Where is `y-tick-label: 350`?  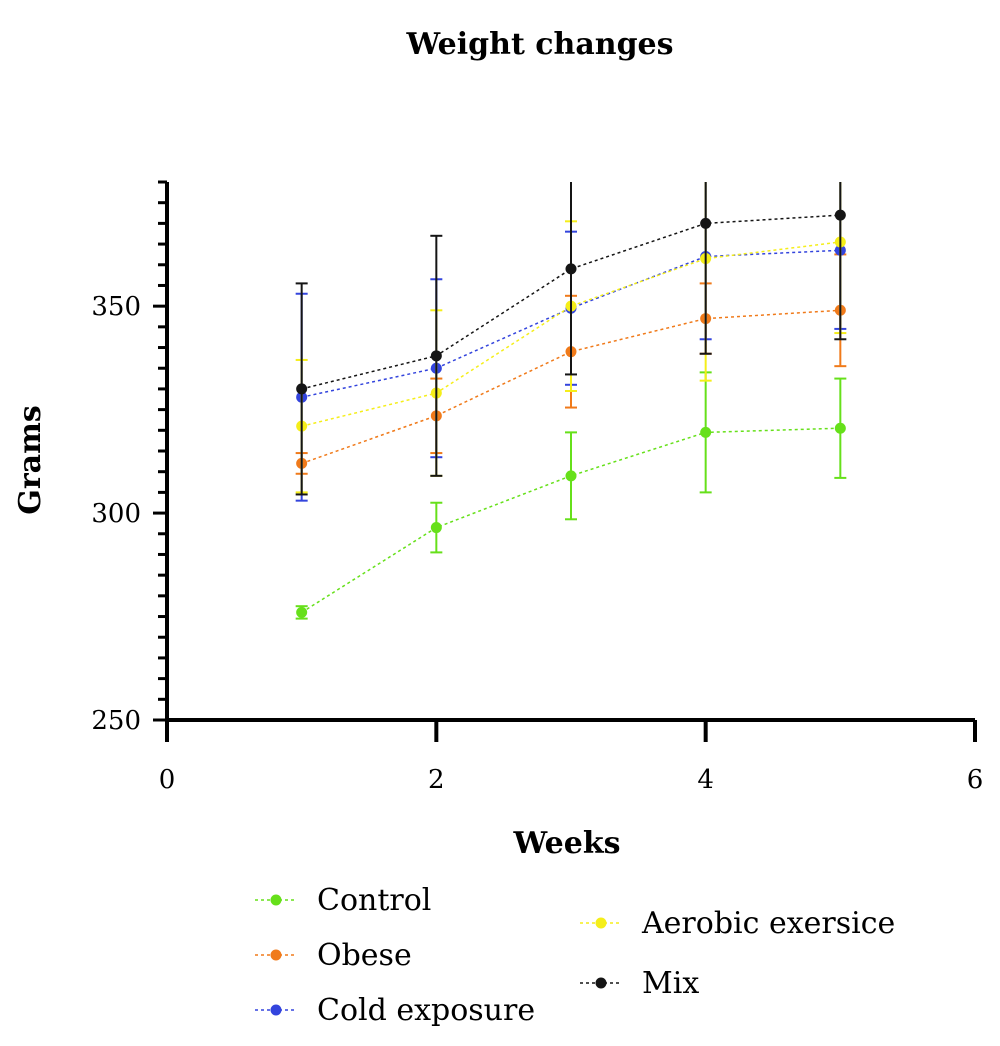
y-tick-label: 350 is located at coordinates (116, 307).